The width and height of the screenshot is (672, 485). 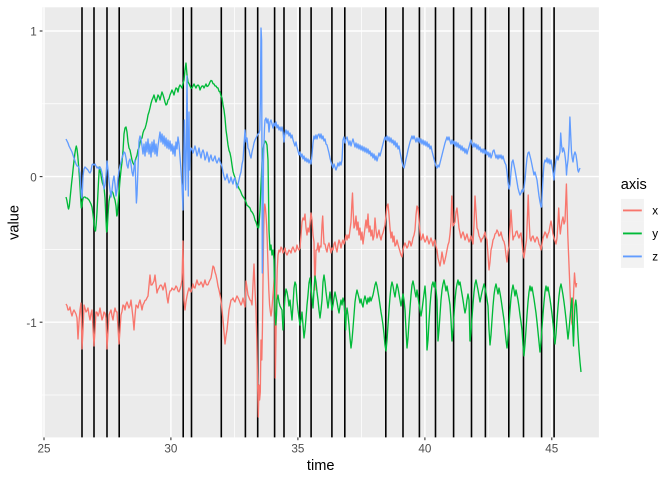 I want to click on svg-text: y, so click(x=655, y=234).